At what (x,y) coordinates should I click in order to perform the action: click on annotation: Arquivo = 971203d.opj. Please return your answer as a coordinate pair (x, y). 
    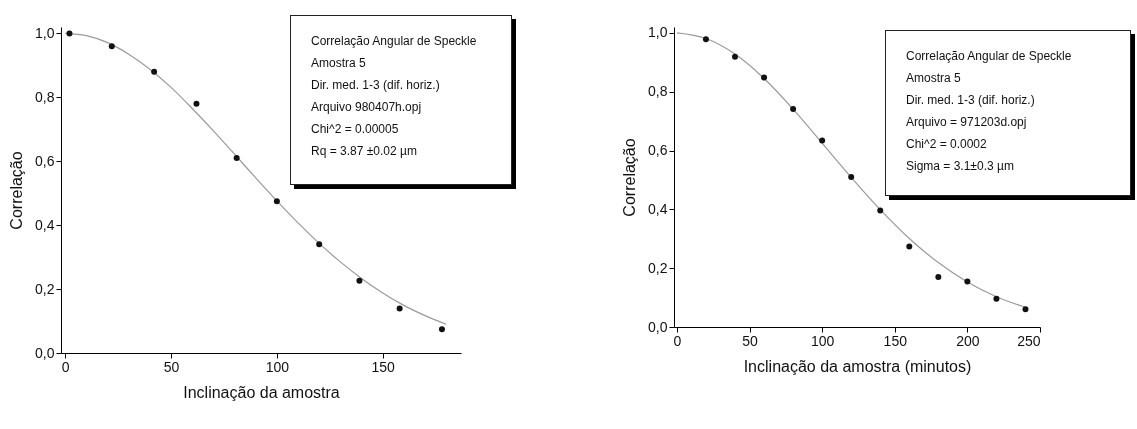
    Looking at the image, I should click on (967, 122).